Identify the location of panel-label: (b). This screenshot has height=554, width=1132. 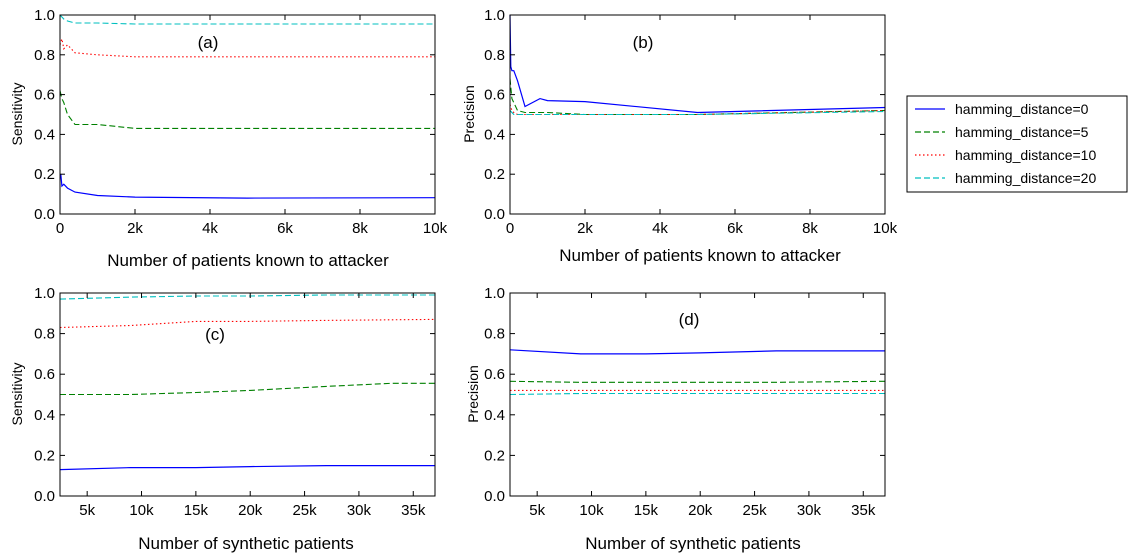
(643, 42).